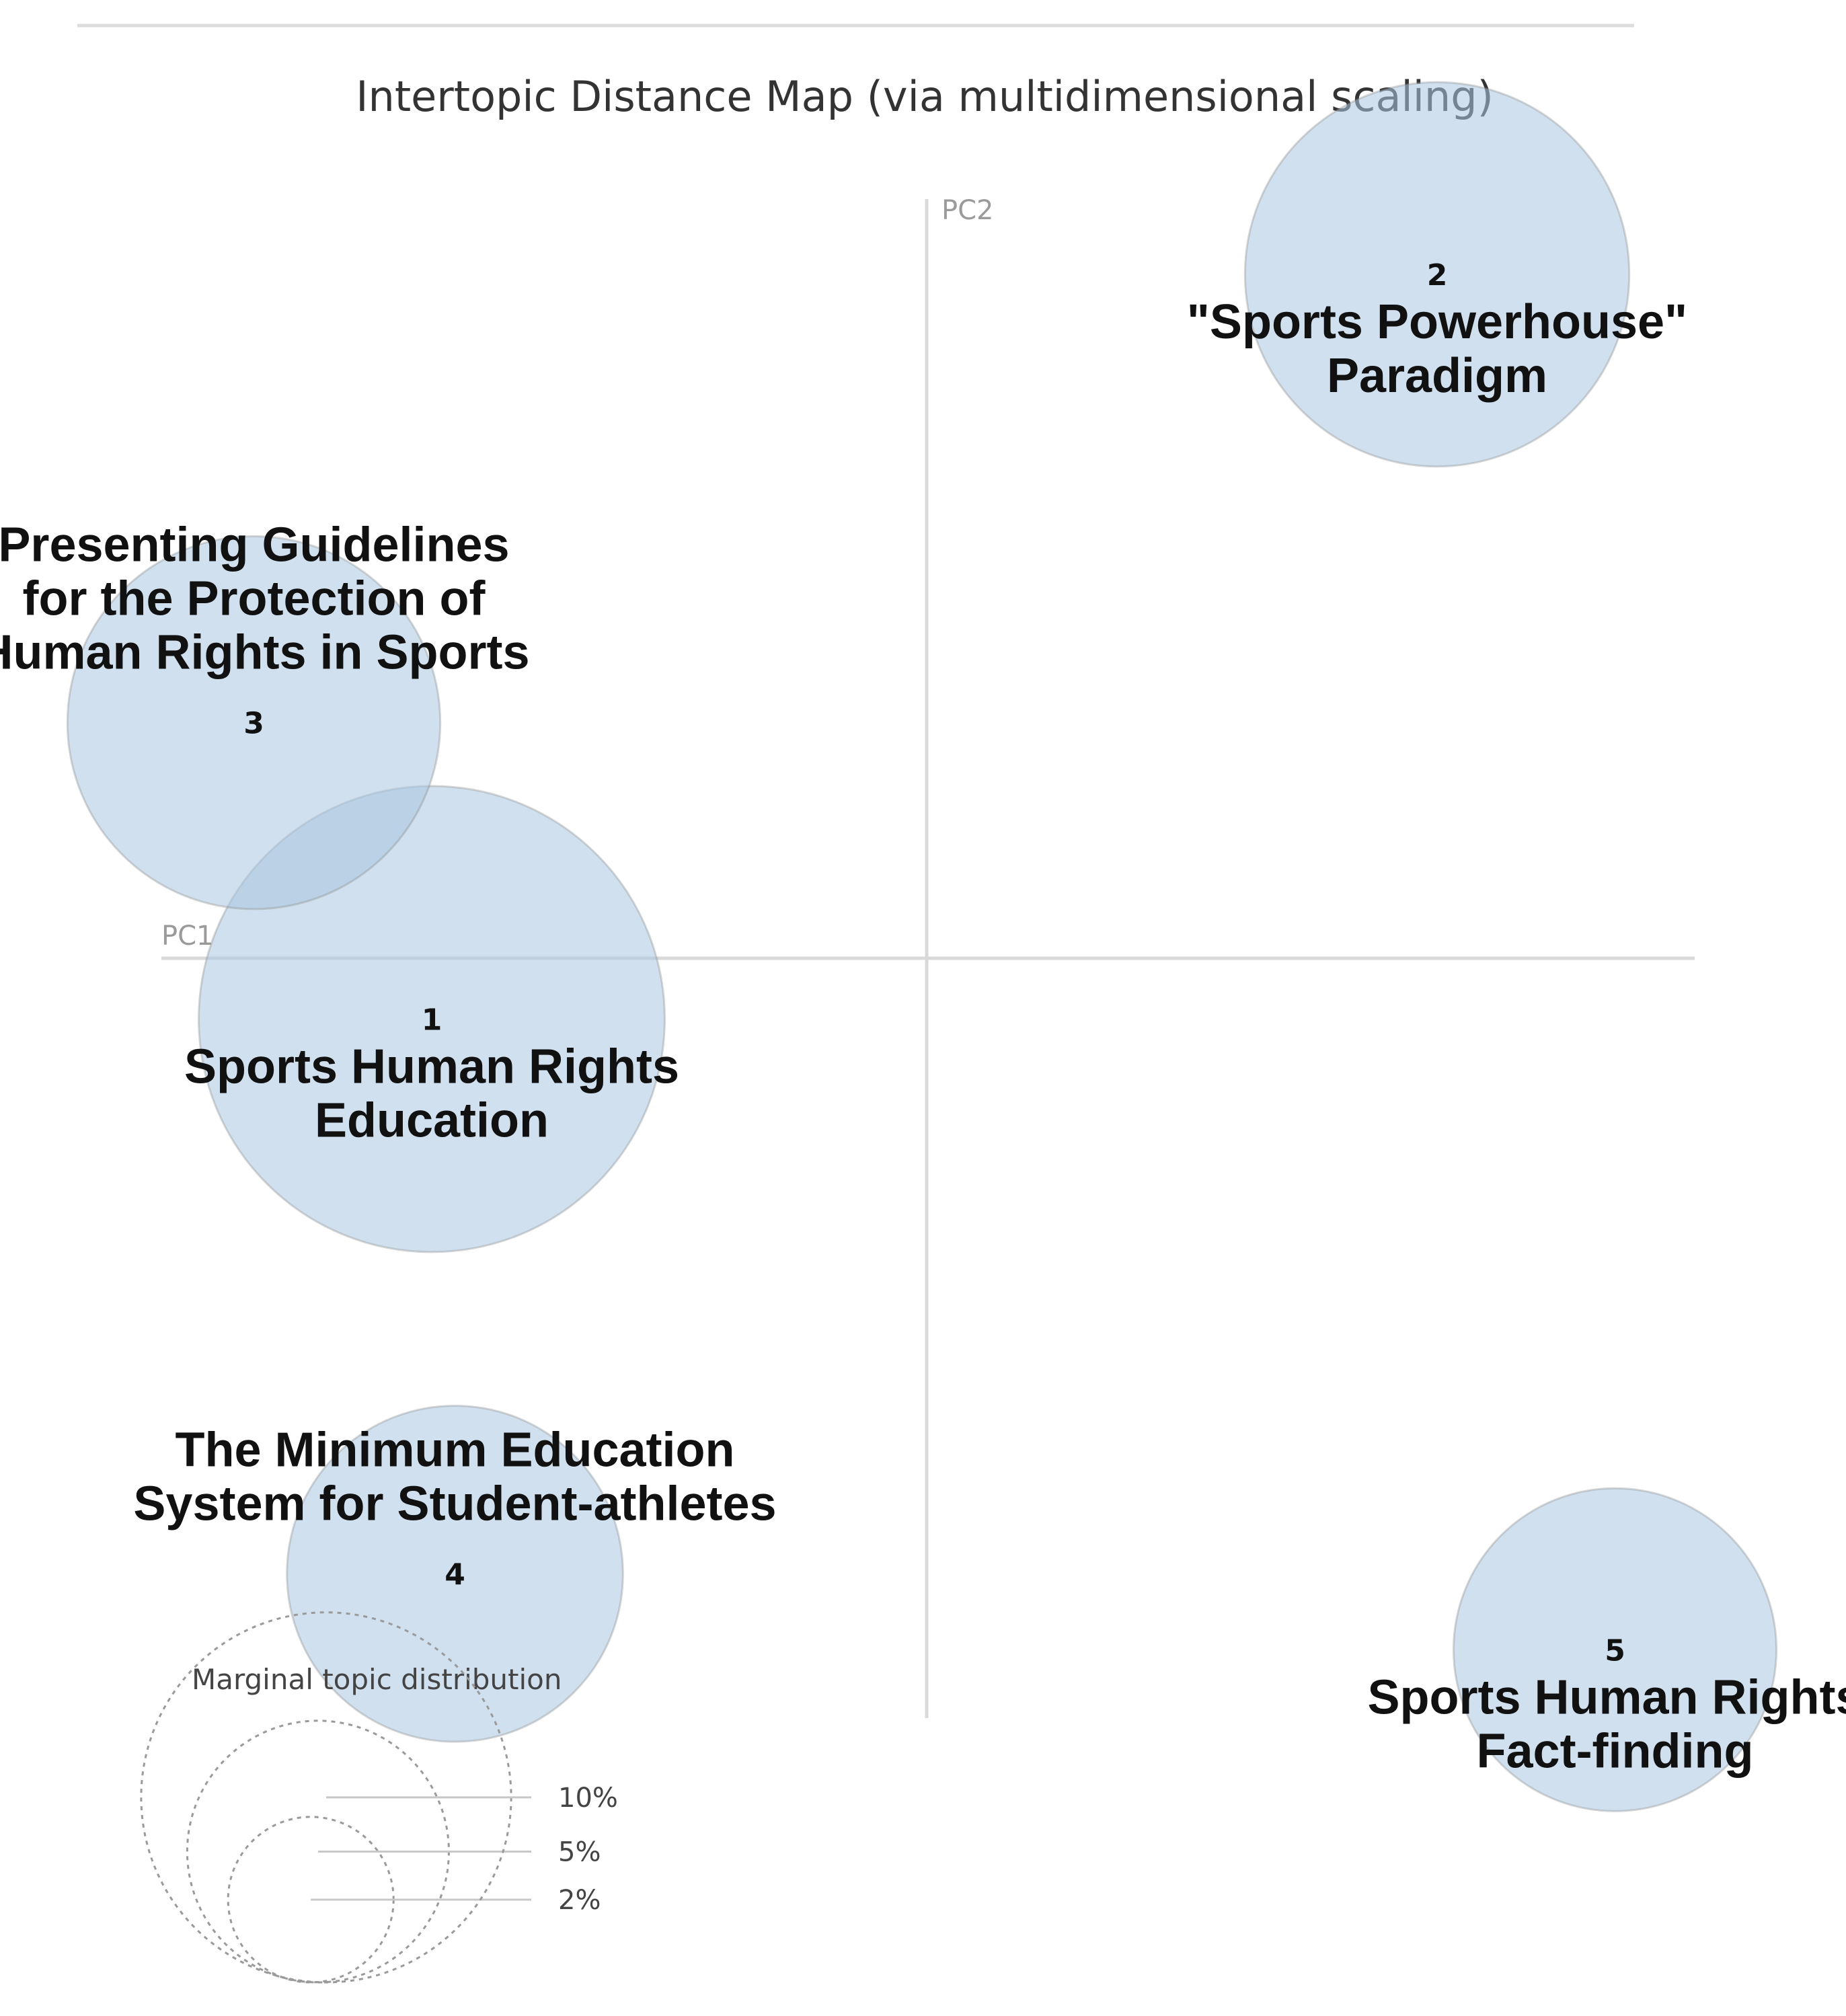  Describe the element at coordinates (1615, 1751) in the screenshot. I see `topic-label-5-line-2: Fact-finding` at that location.